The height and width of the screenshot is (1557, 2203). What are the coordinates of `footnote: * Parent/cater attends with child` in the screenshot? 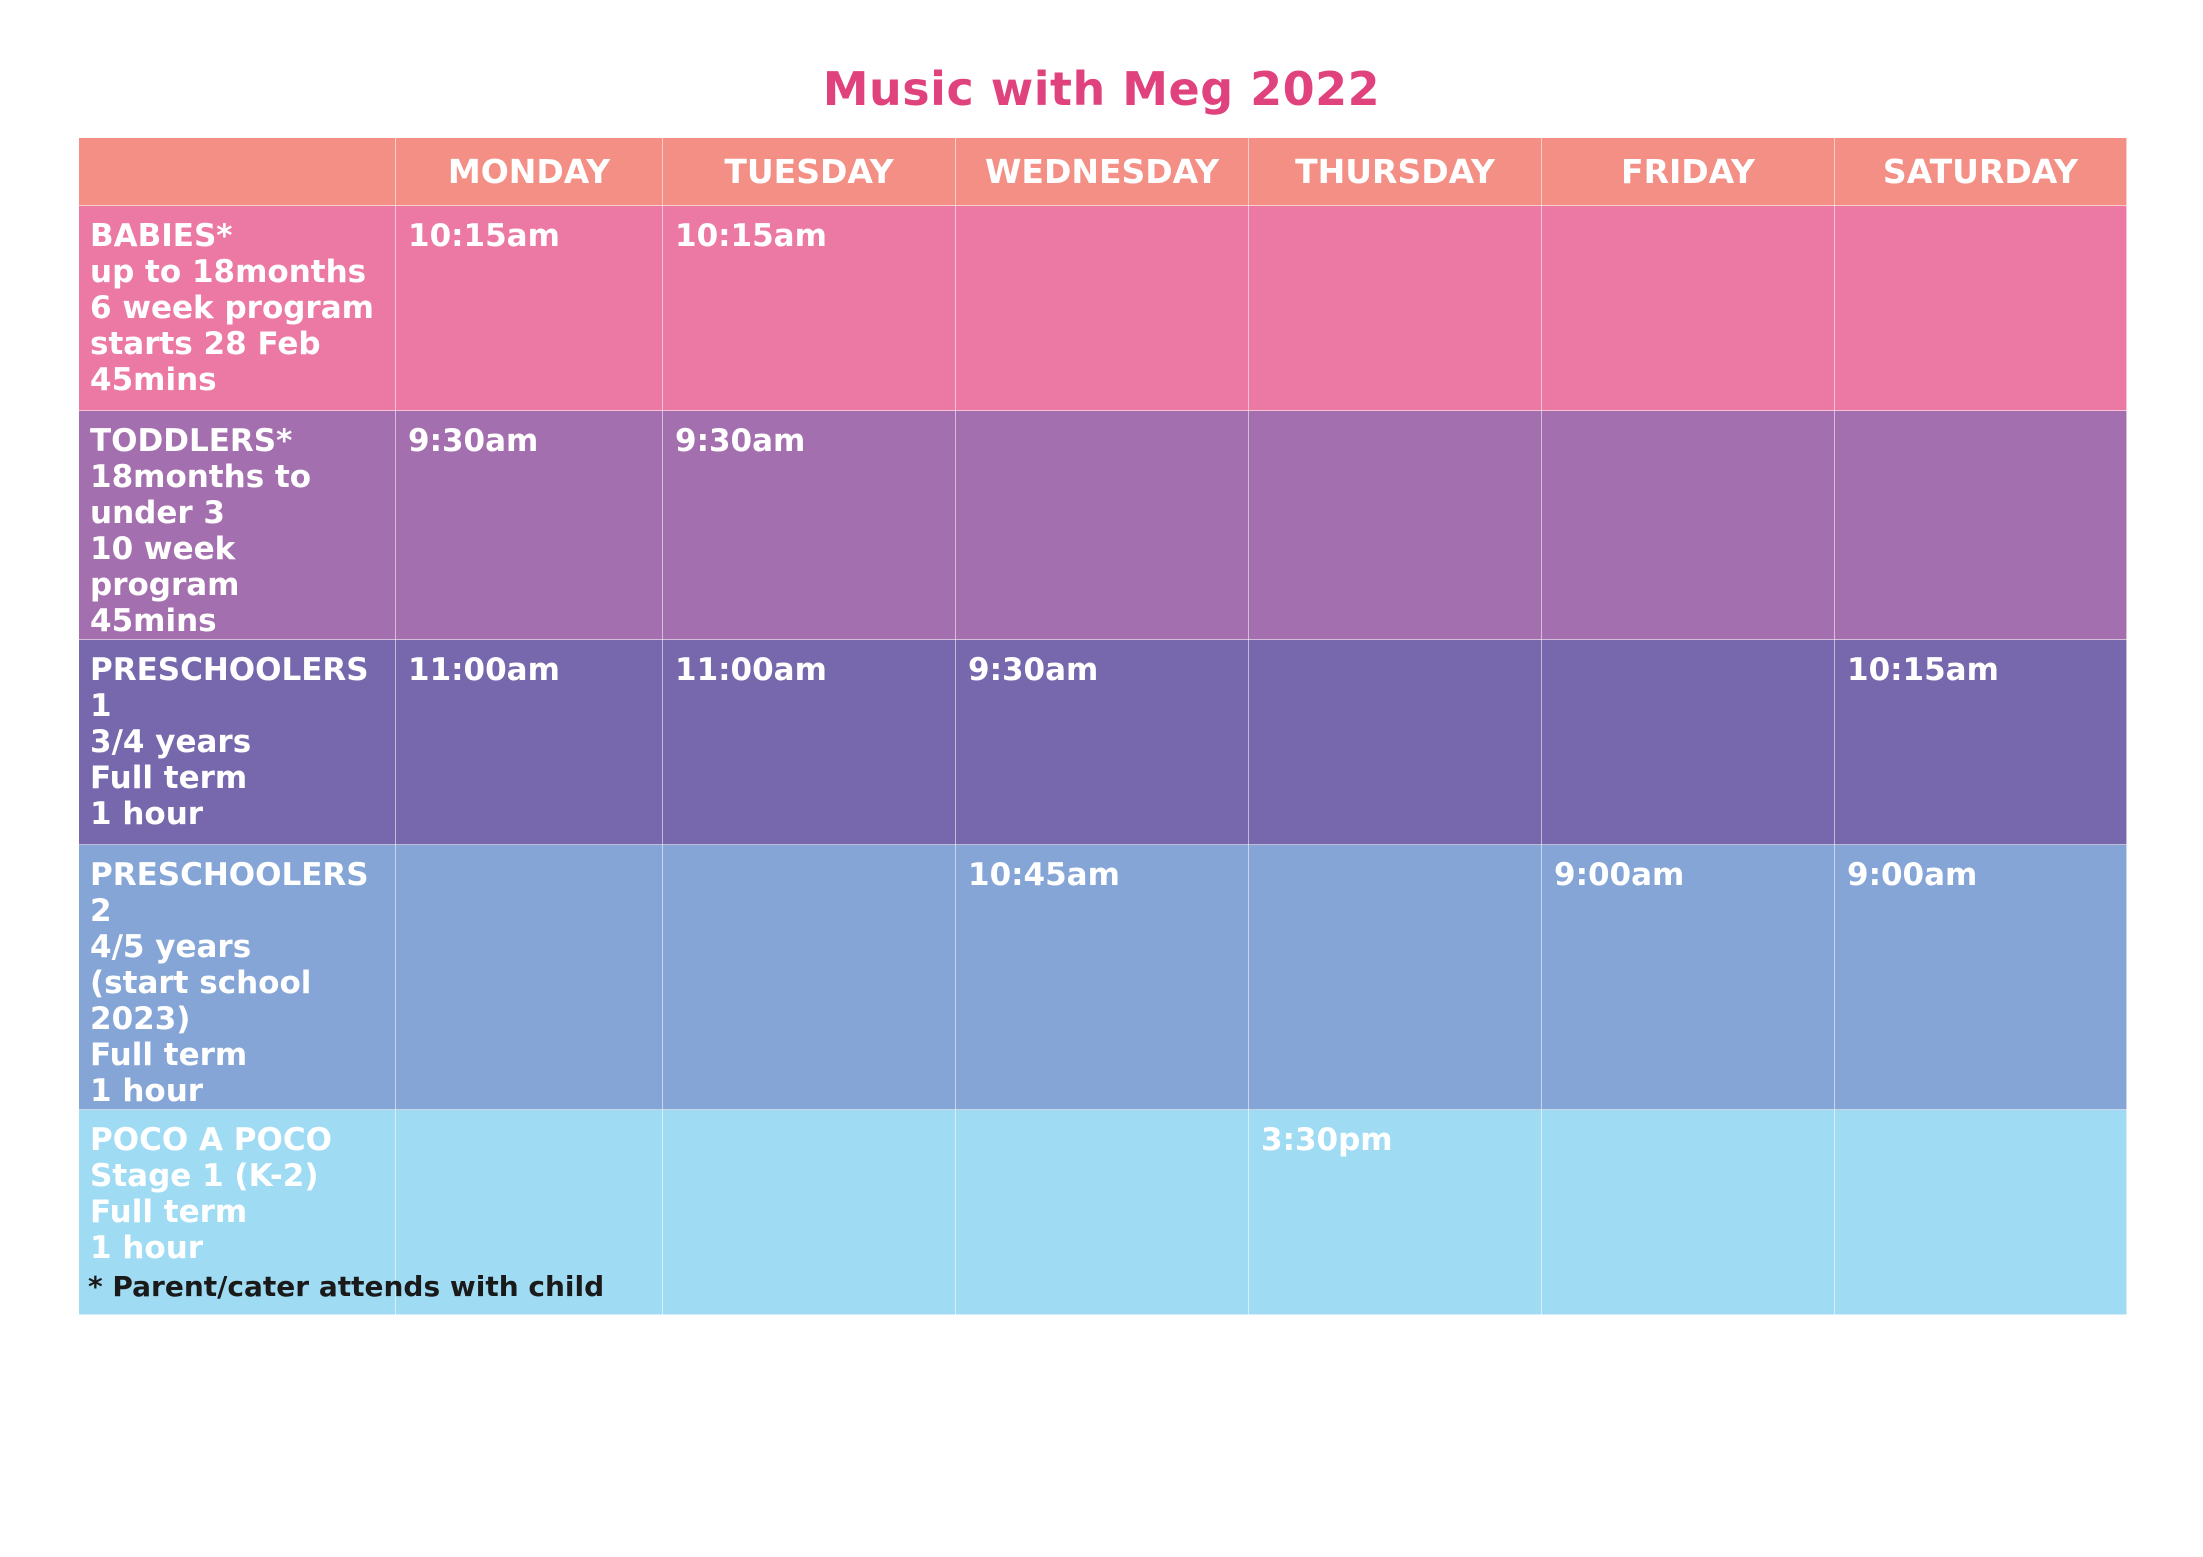 It's located at (346, 1286).